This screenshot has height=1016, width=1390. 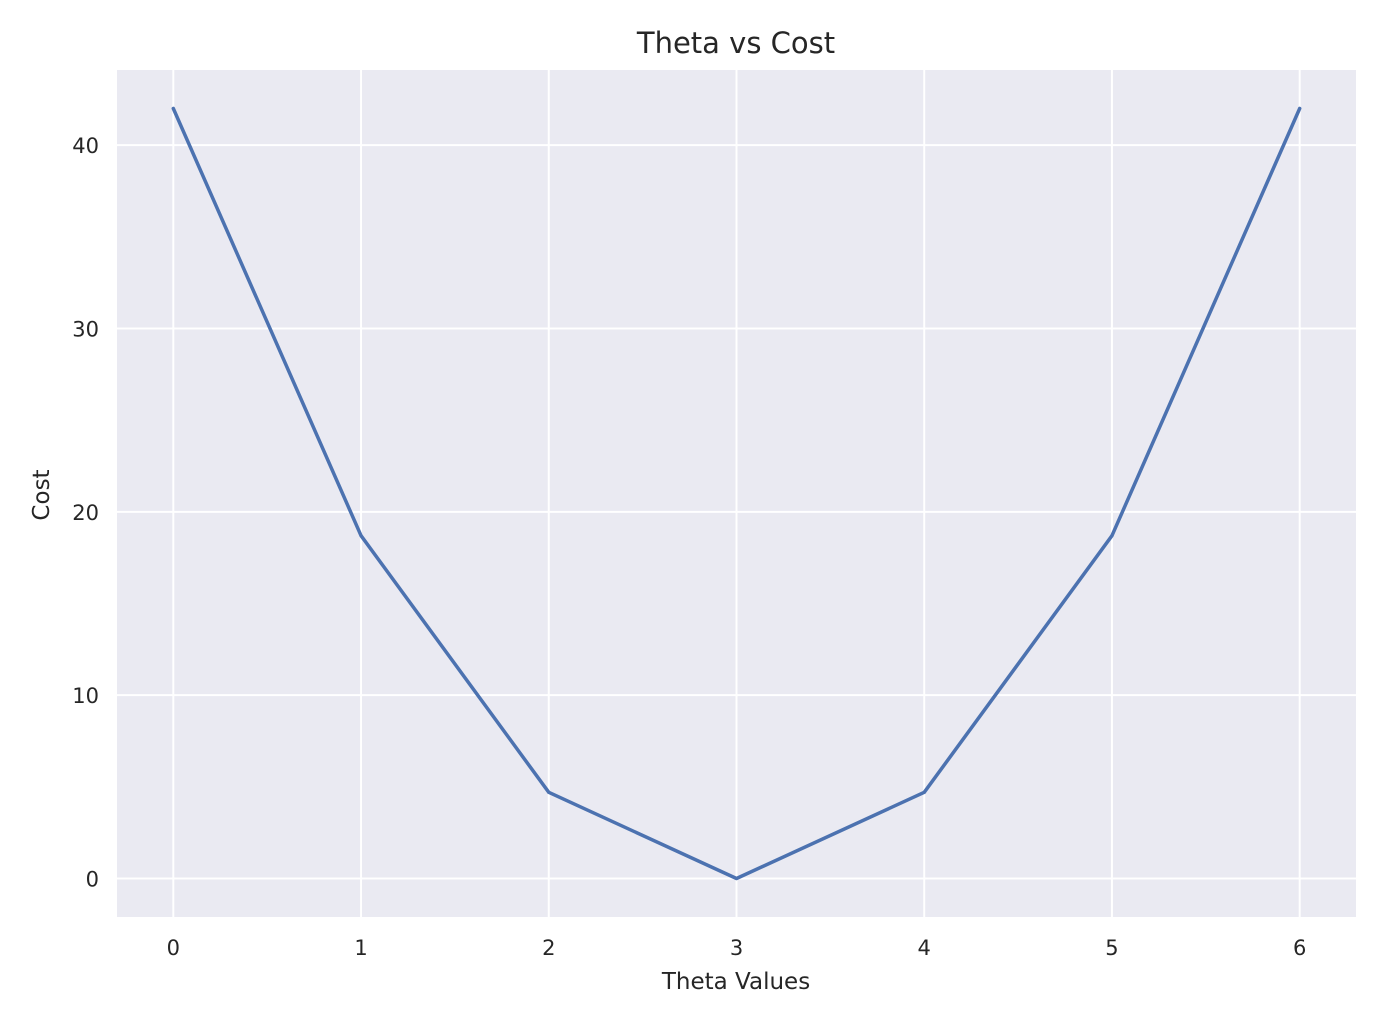 I want to click on y-axis-label: Cost, so click(x=42, y=494).